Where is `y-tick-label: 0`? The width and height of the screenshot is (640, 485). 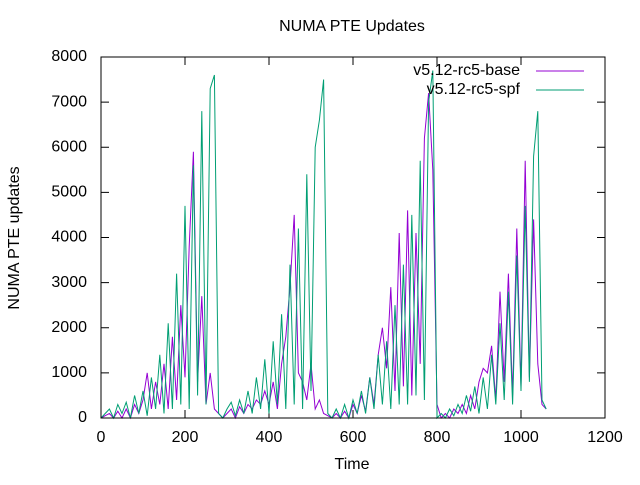
y-tick-label: 0 is located at coordinates (82, 417).